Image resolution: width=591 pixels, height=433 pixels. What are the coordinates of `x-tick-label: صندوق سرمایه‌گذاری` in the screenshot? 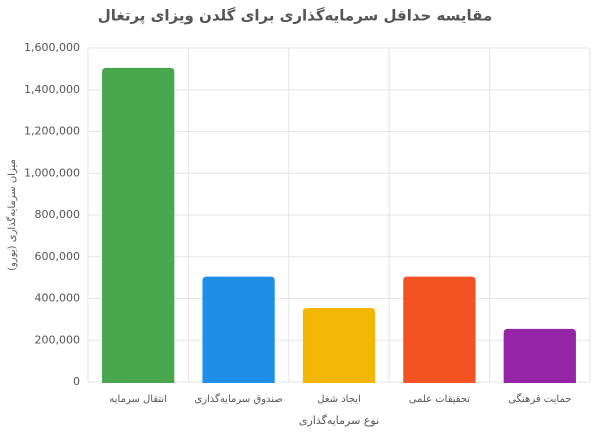 It's located at (238, 399).